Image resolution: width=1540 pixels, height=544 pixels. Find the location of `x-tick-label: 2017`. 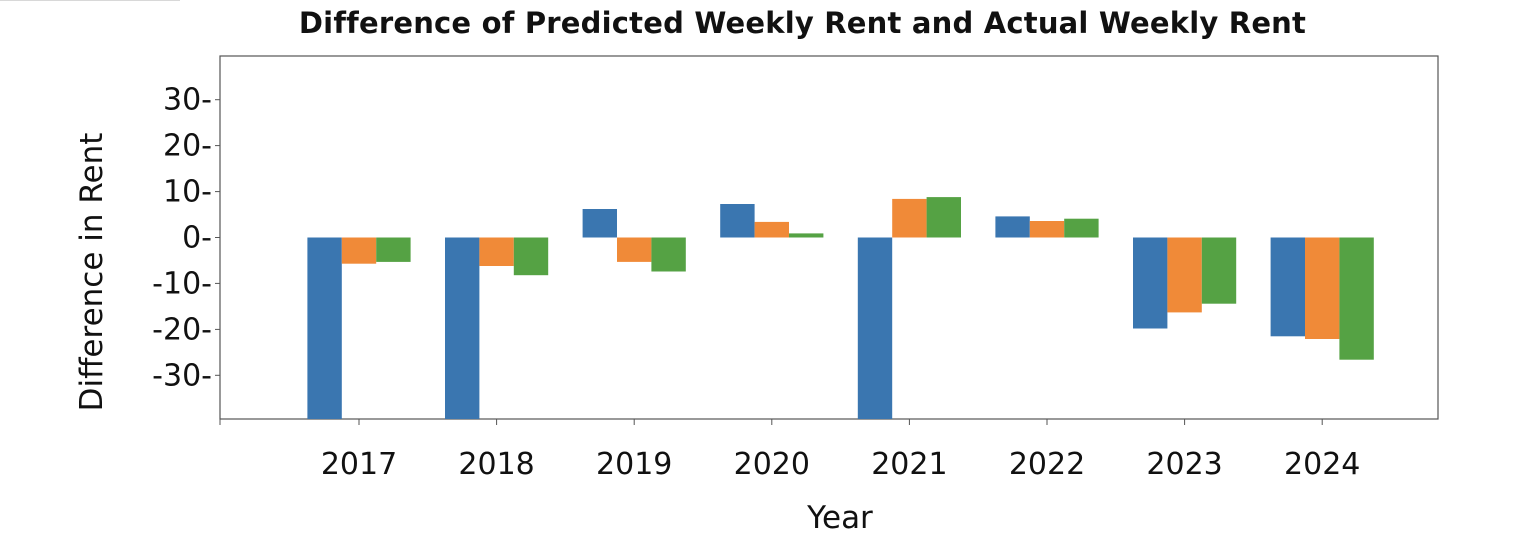

x-tick-label: 2017 is located at coordinates (359, 464).